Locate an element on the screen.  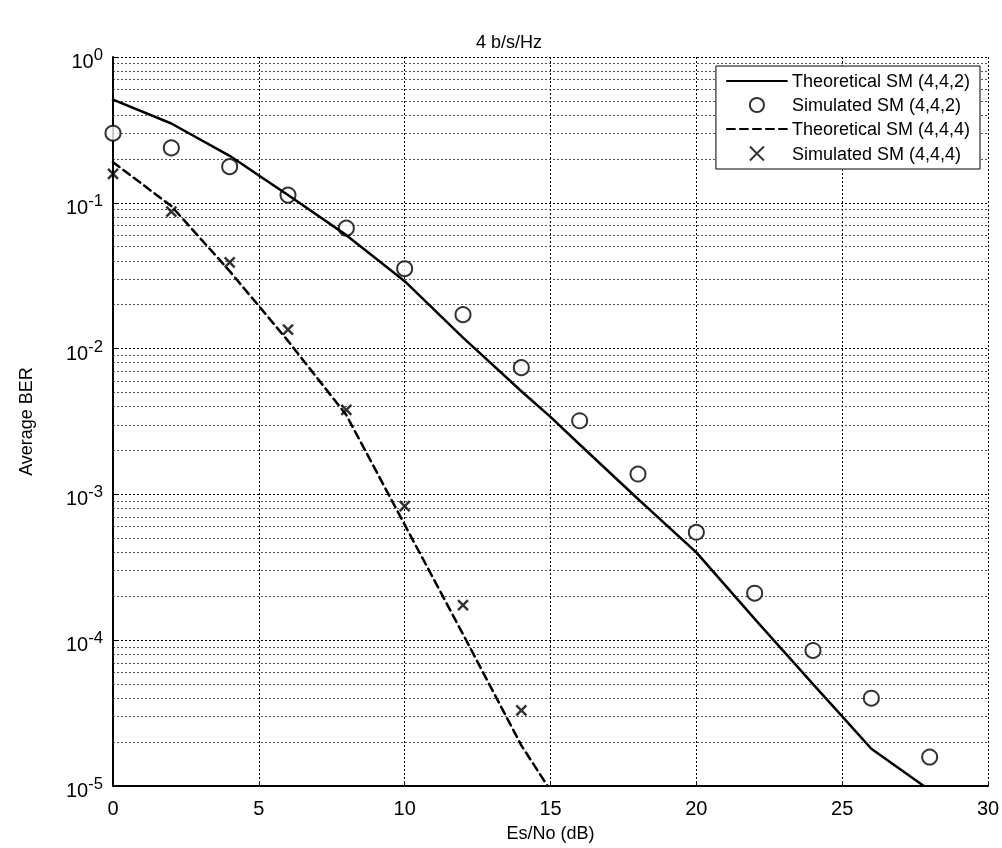
x-tick-label: 10 is located at coordinates (404, 808).